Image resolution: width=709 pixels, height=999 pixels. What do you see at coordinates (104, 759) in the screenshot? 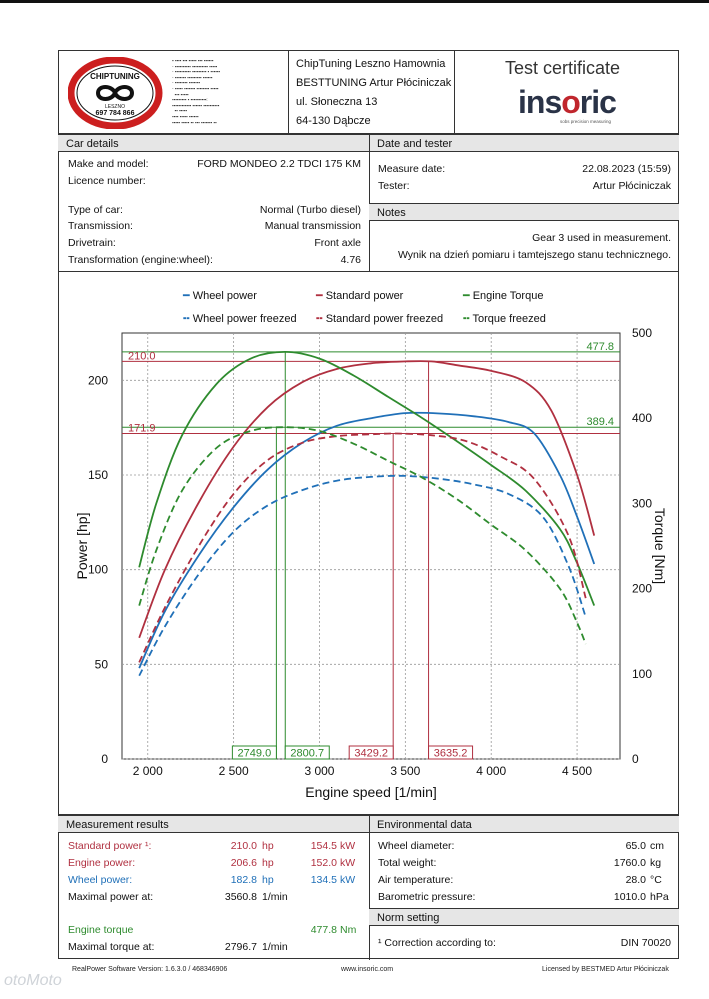
I see `y-tick-label: 0` at bounding box center [104, 759].